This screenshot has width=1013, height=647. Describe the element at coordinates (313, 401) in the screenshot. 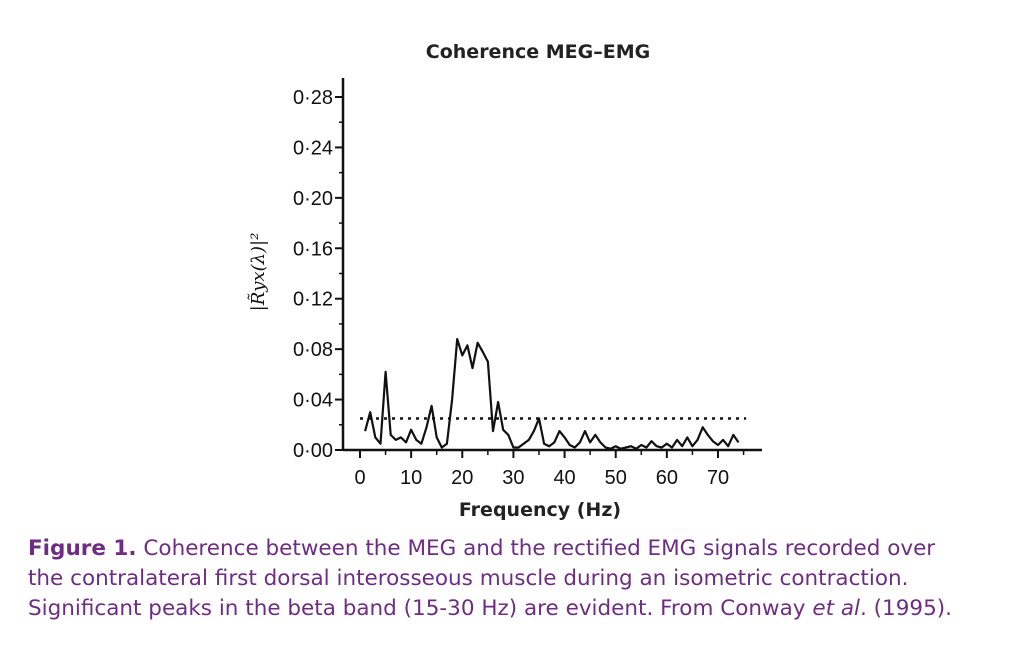

I see `y-tick-label: 0·04` at that location.